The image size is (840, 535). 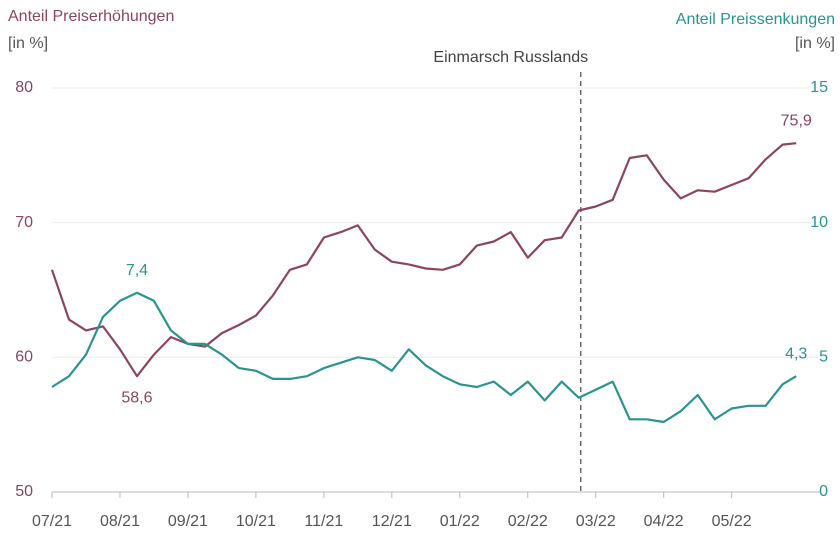 What do you see at coordinates (732, 521) in the screenshot?
I see `x-tick-label: 05/22` at bounding box center [732, 521].